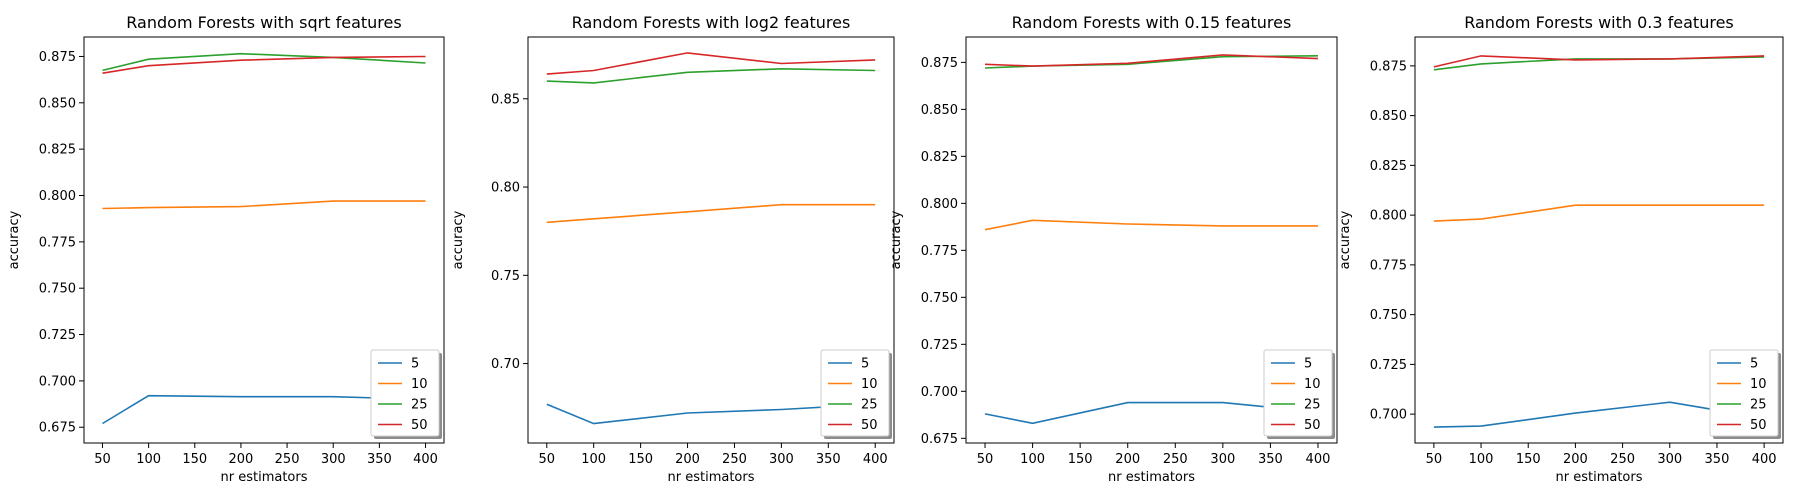  Describe the element at coordinates (505, 364) in the screenshot. I see `y-tick-label: 0.70` at that location.